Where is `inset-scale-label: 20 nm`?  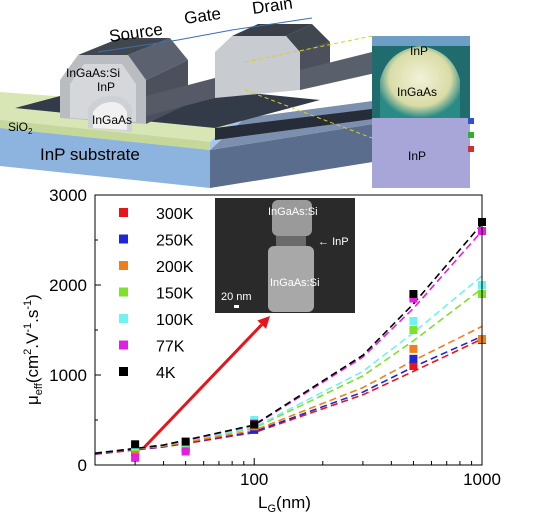 inset-scale-label: 20 nm is located at coordinates (236, 297).